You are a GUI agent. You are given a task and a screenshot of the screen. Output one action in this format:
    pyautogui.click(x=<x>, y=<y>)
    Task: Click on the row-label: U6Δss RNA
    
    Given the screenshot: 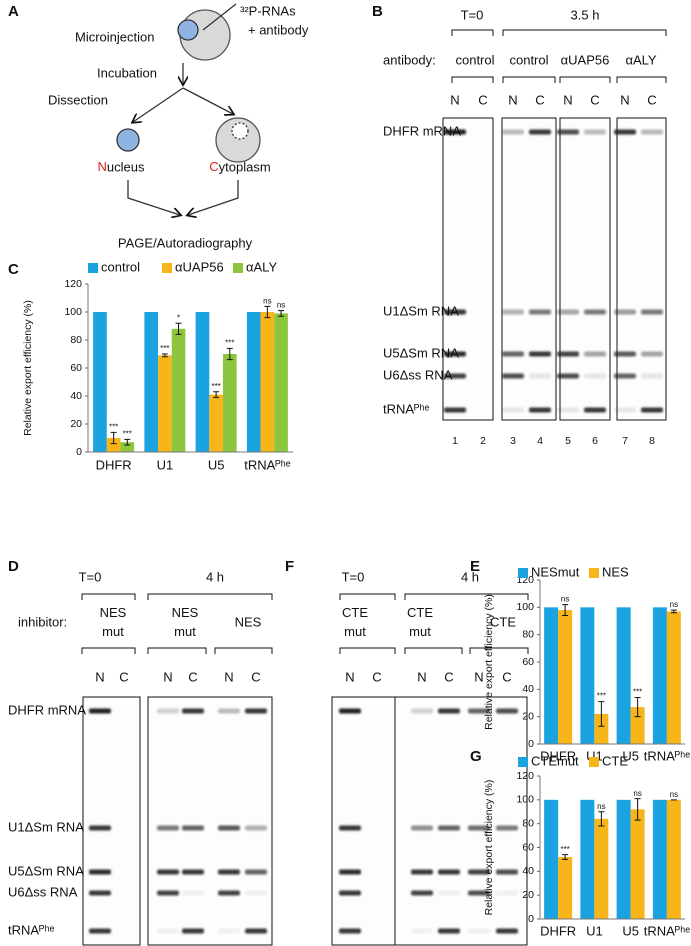 What is the action you would take?
    pyautogui.click(x=418, y=374)
    